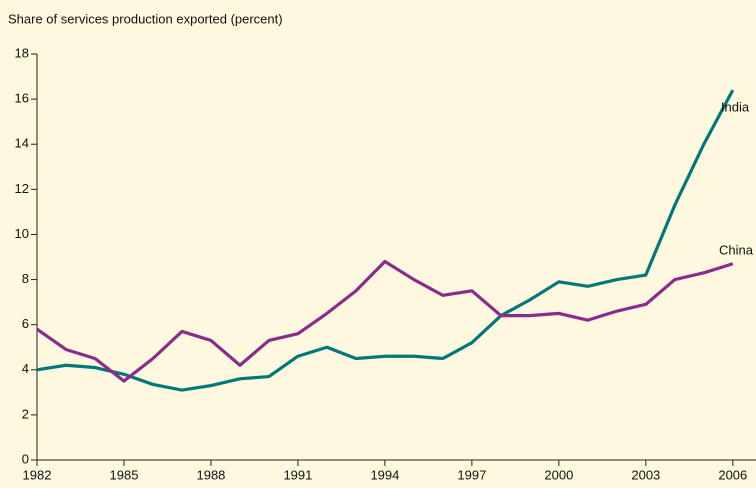 The image size is (756, 488). What do you see at coordinates (732, 474) in the screenshot?
I see `x-tick-label: 2006` at bounding box center [732, 474].